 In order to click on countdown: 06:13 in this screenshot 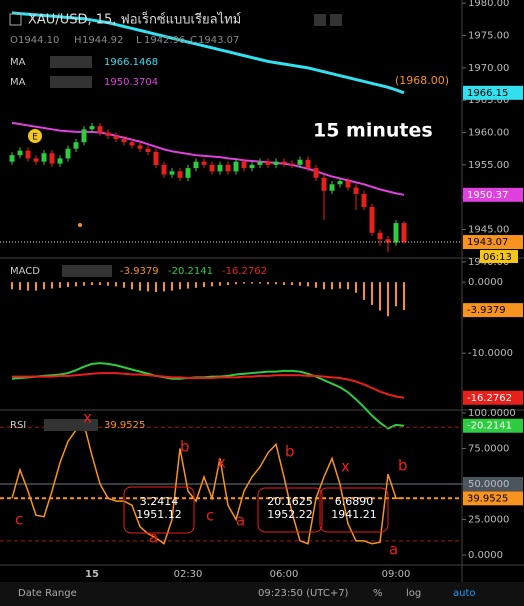, I will do `click(497, 257)`.